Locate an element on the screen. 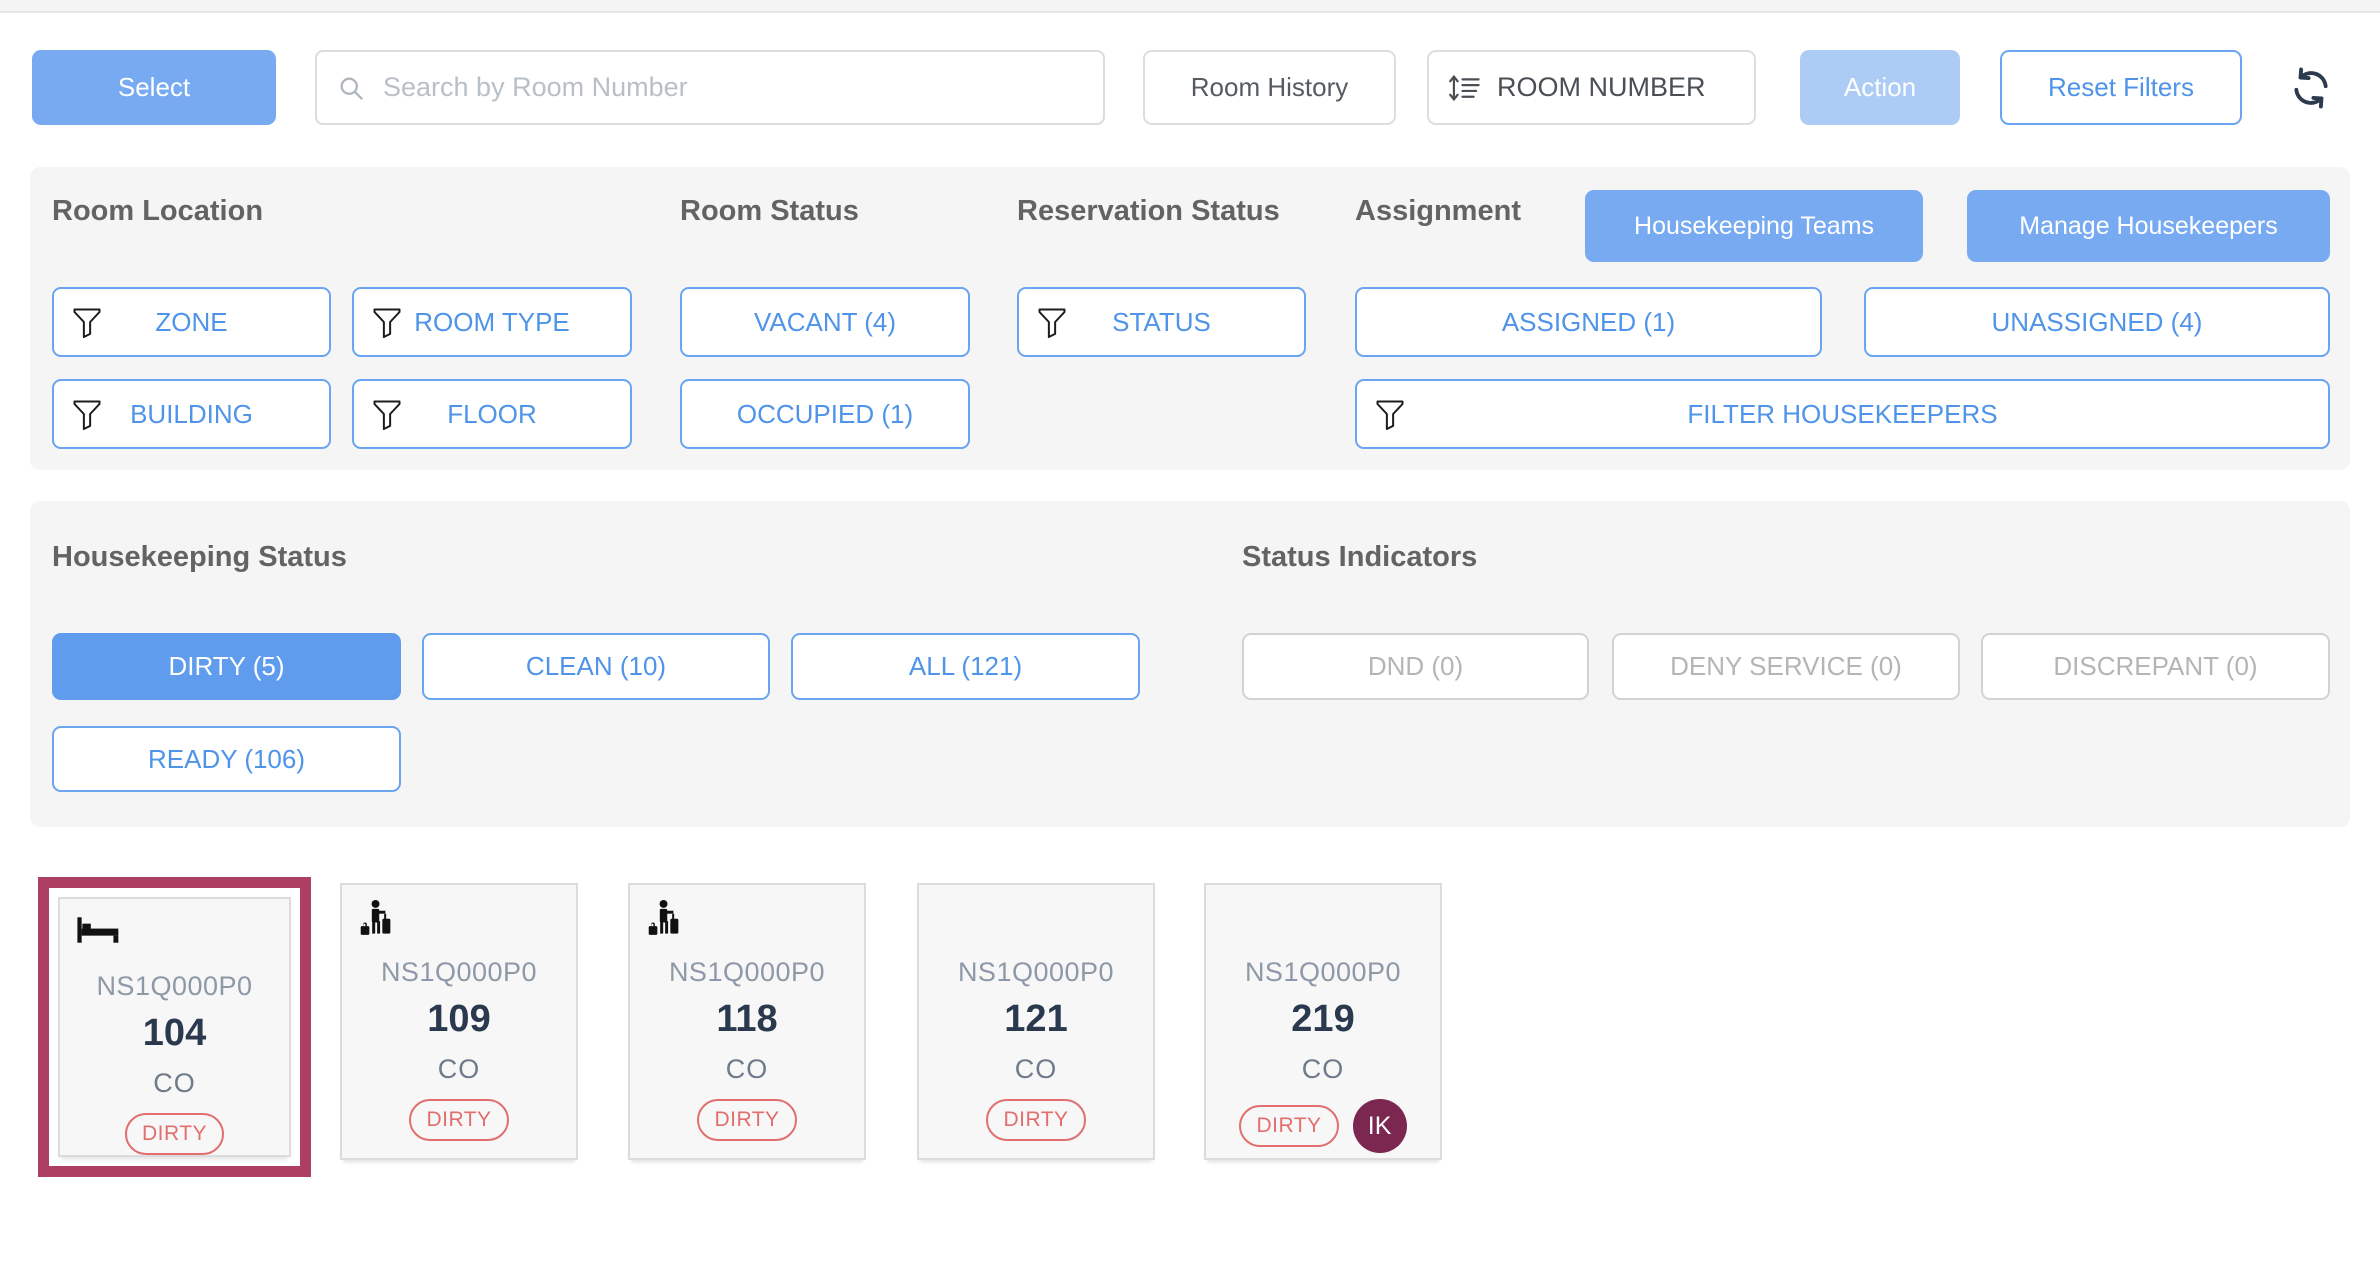 Image resolution: width=2380 pixels, height=1266 pixels. assigned-filter-label: ASSIGNED (1) is located at coordinates (1588, 321).